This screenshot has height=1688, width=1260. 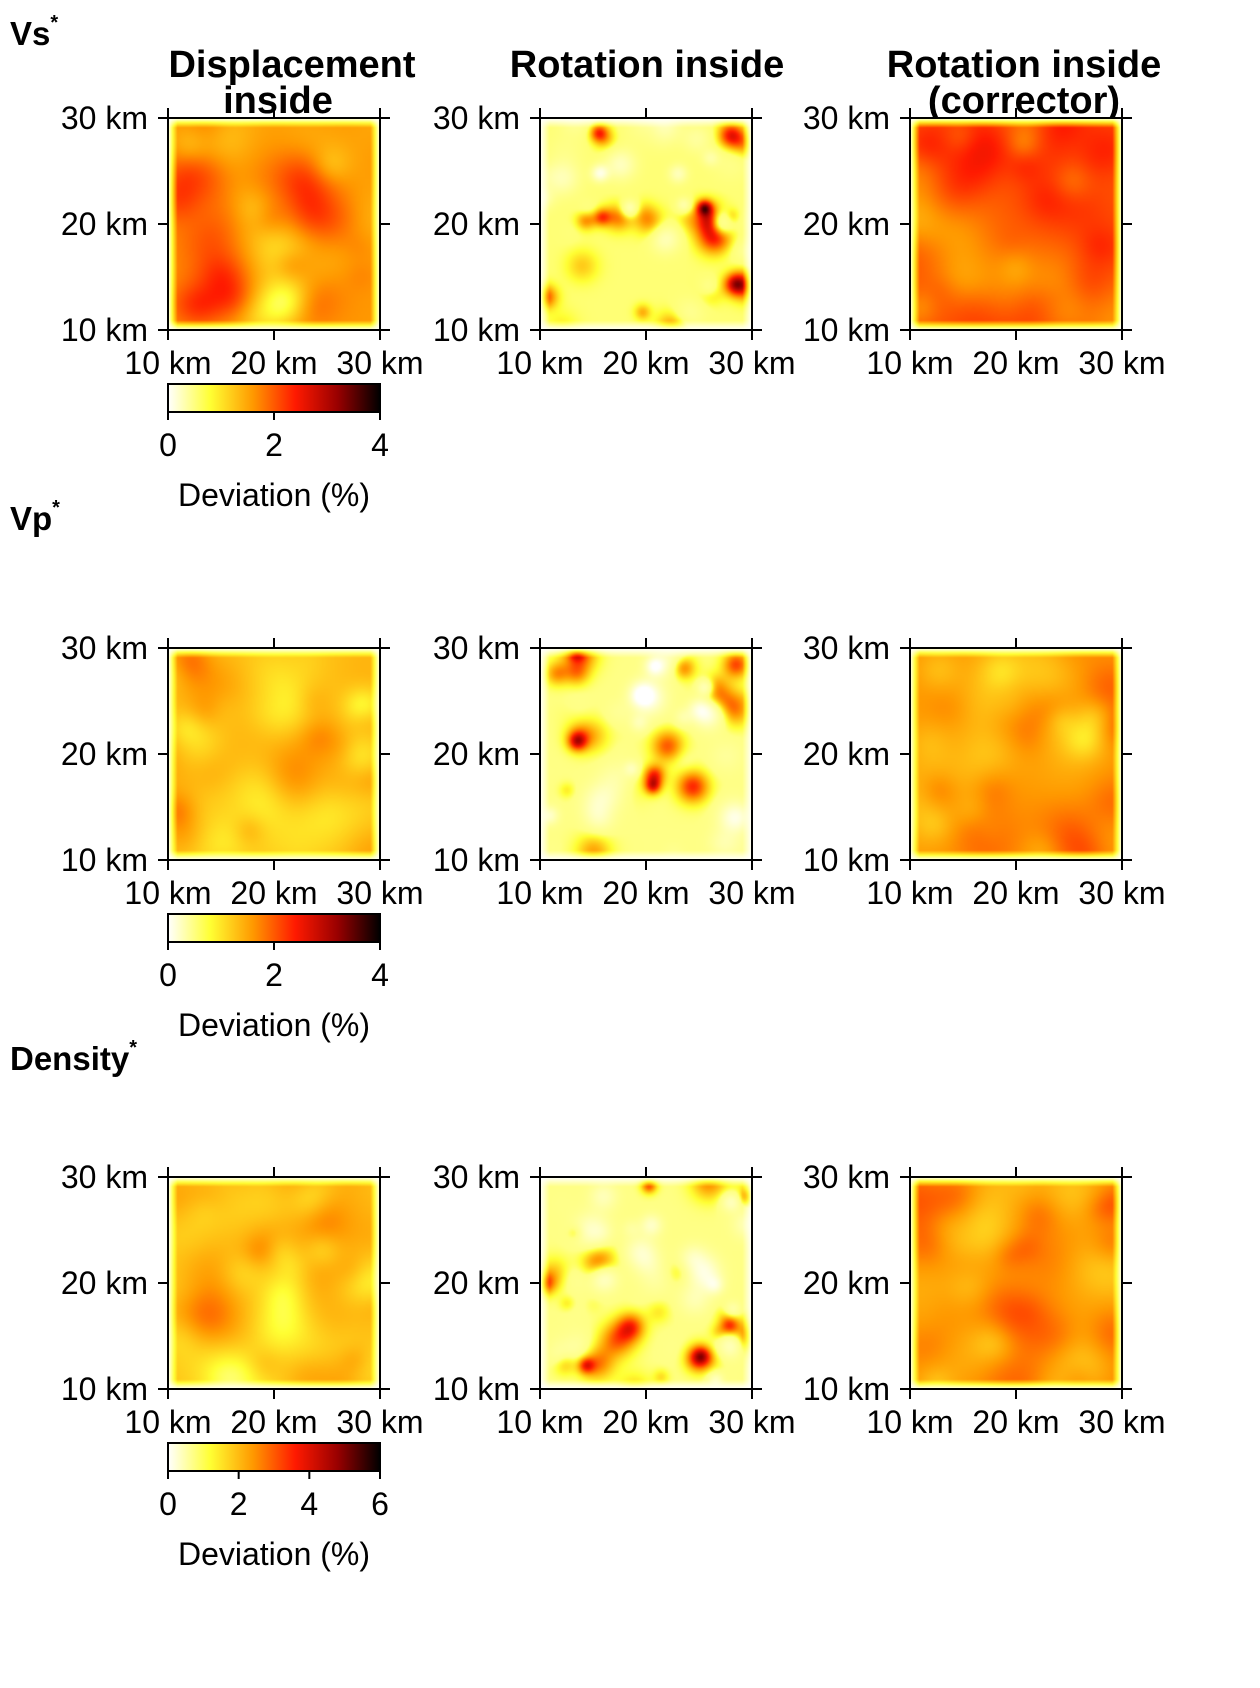 I want to click on colorbar-tick-label: 6, so click(x=380, y=1504).